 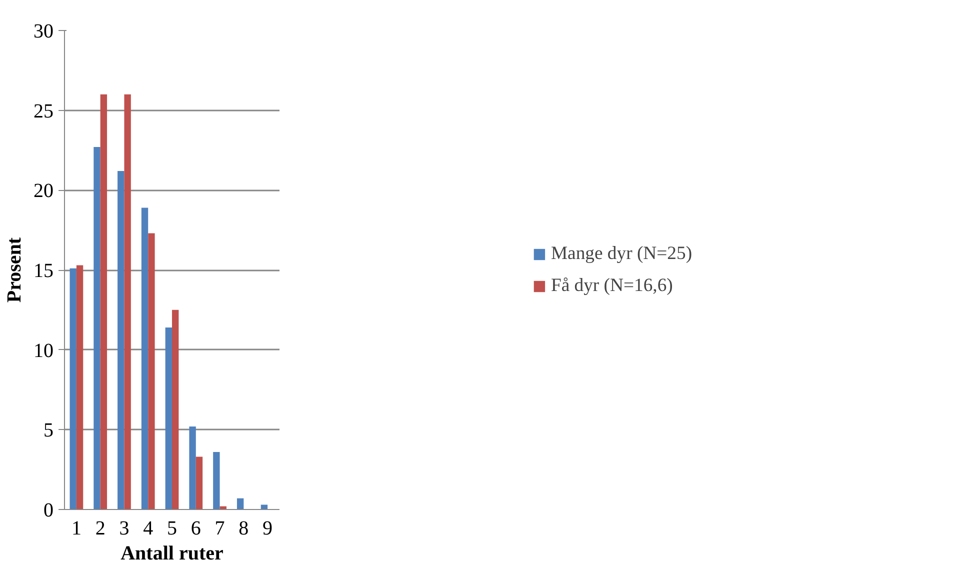 I want to click on x-tick-label: 1, so click(x=76, y=529).